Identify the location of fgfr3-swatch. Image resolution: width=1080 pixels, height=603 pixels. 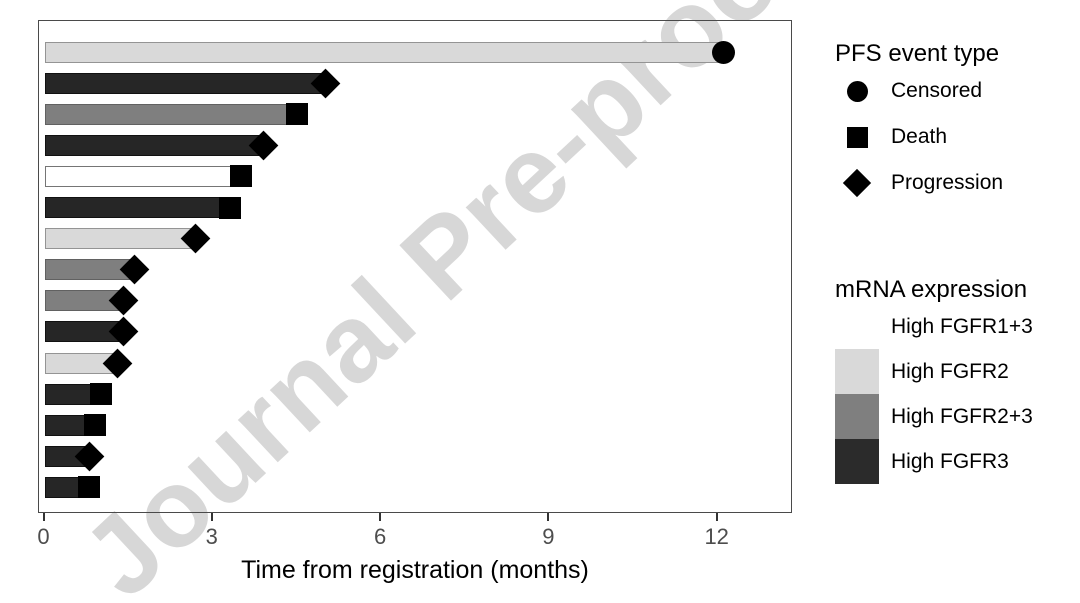
(857, 461).